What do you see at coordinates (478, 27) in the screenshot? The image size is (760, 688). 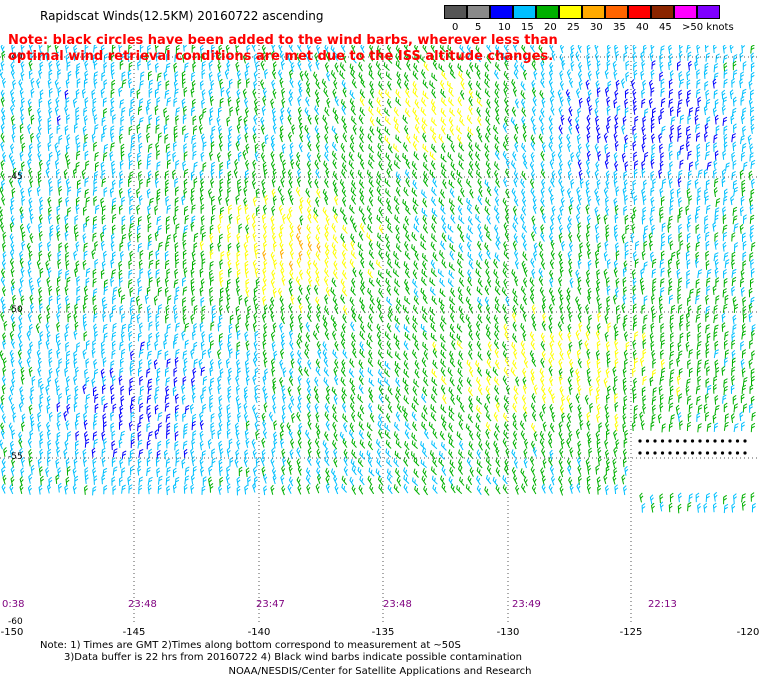 I see `colorbar-label: 5` at bounding box center [478, 27].